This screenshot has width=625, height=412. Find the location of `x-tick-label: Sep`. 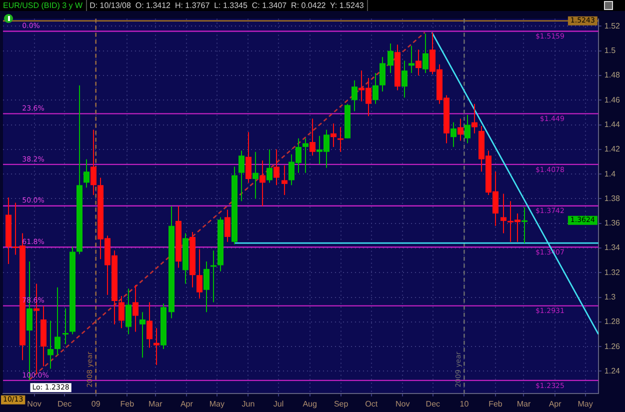

x-tick-label: Sep is located at coordinates (341, 403).